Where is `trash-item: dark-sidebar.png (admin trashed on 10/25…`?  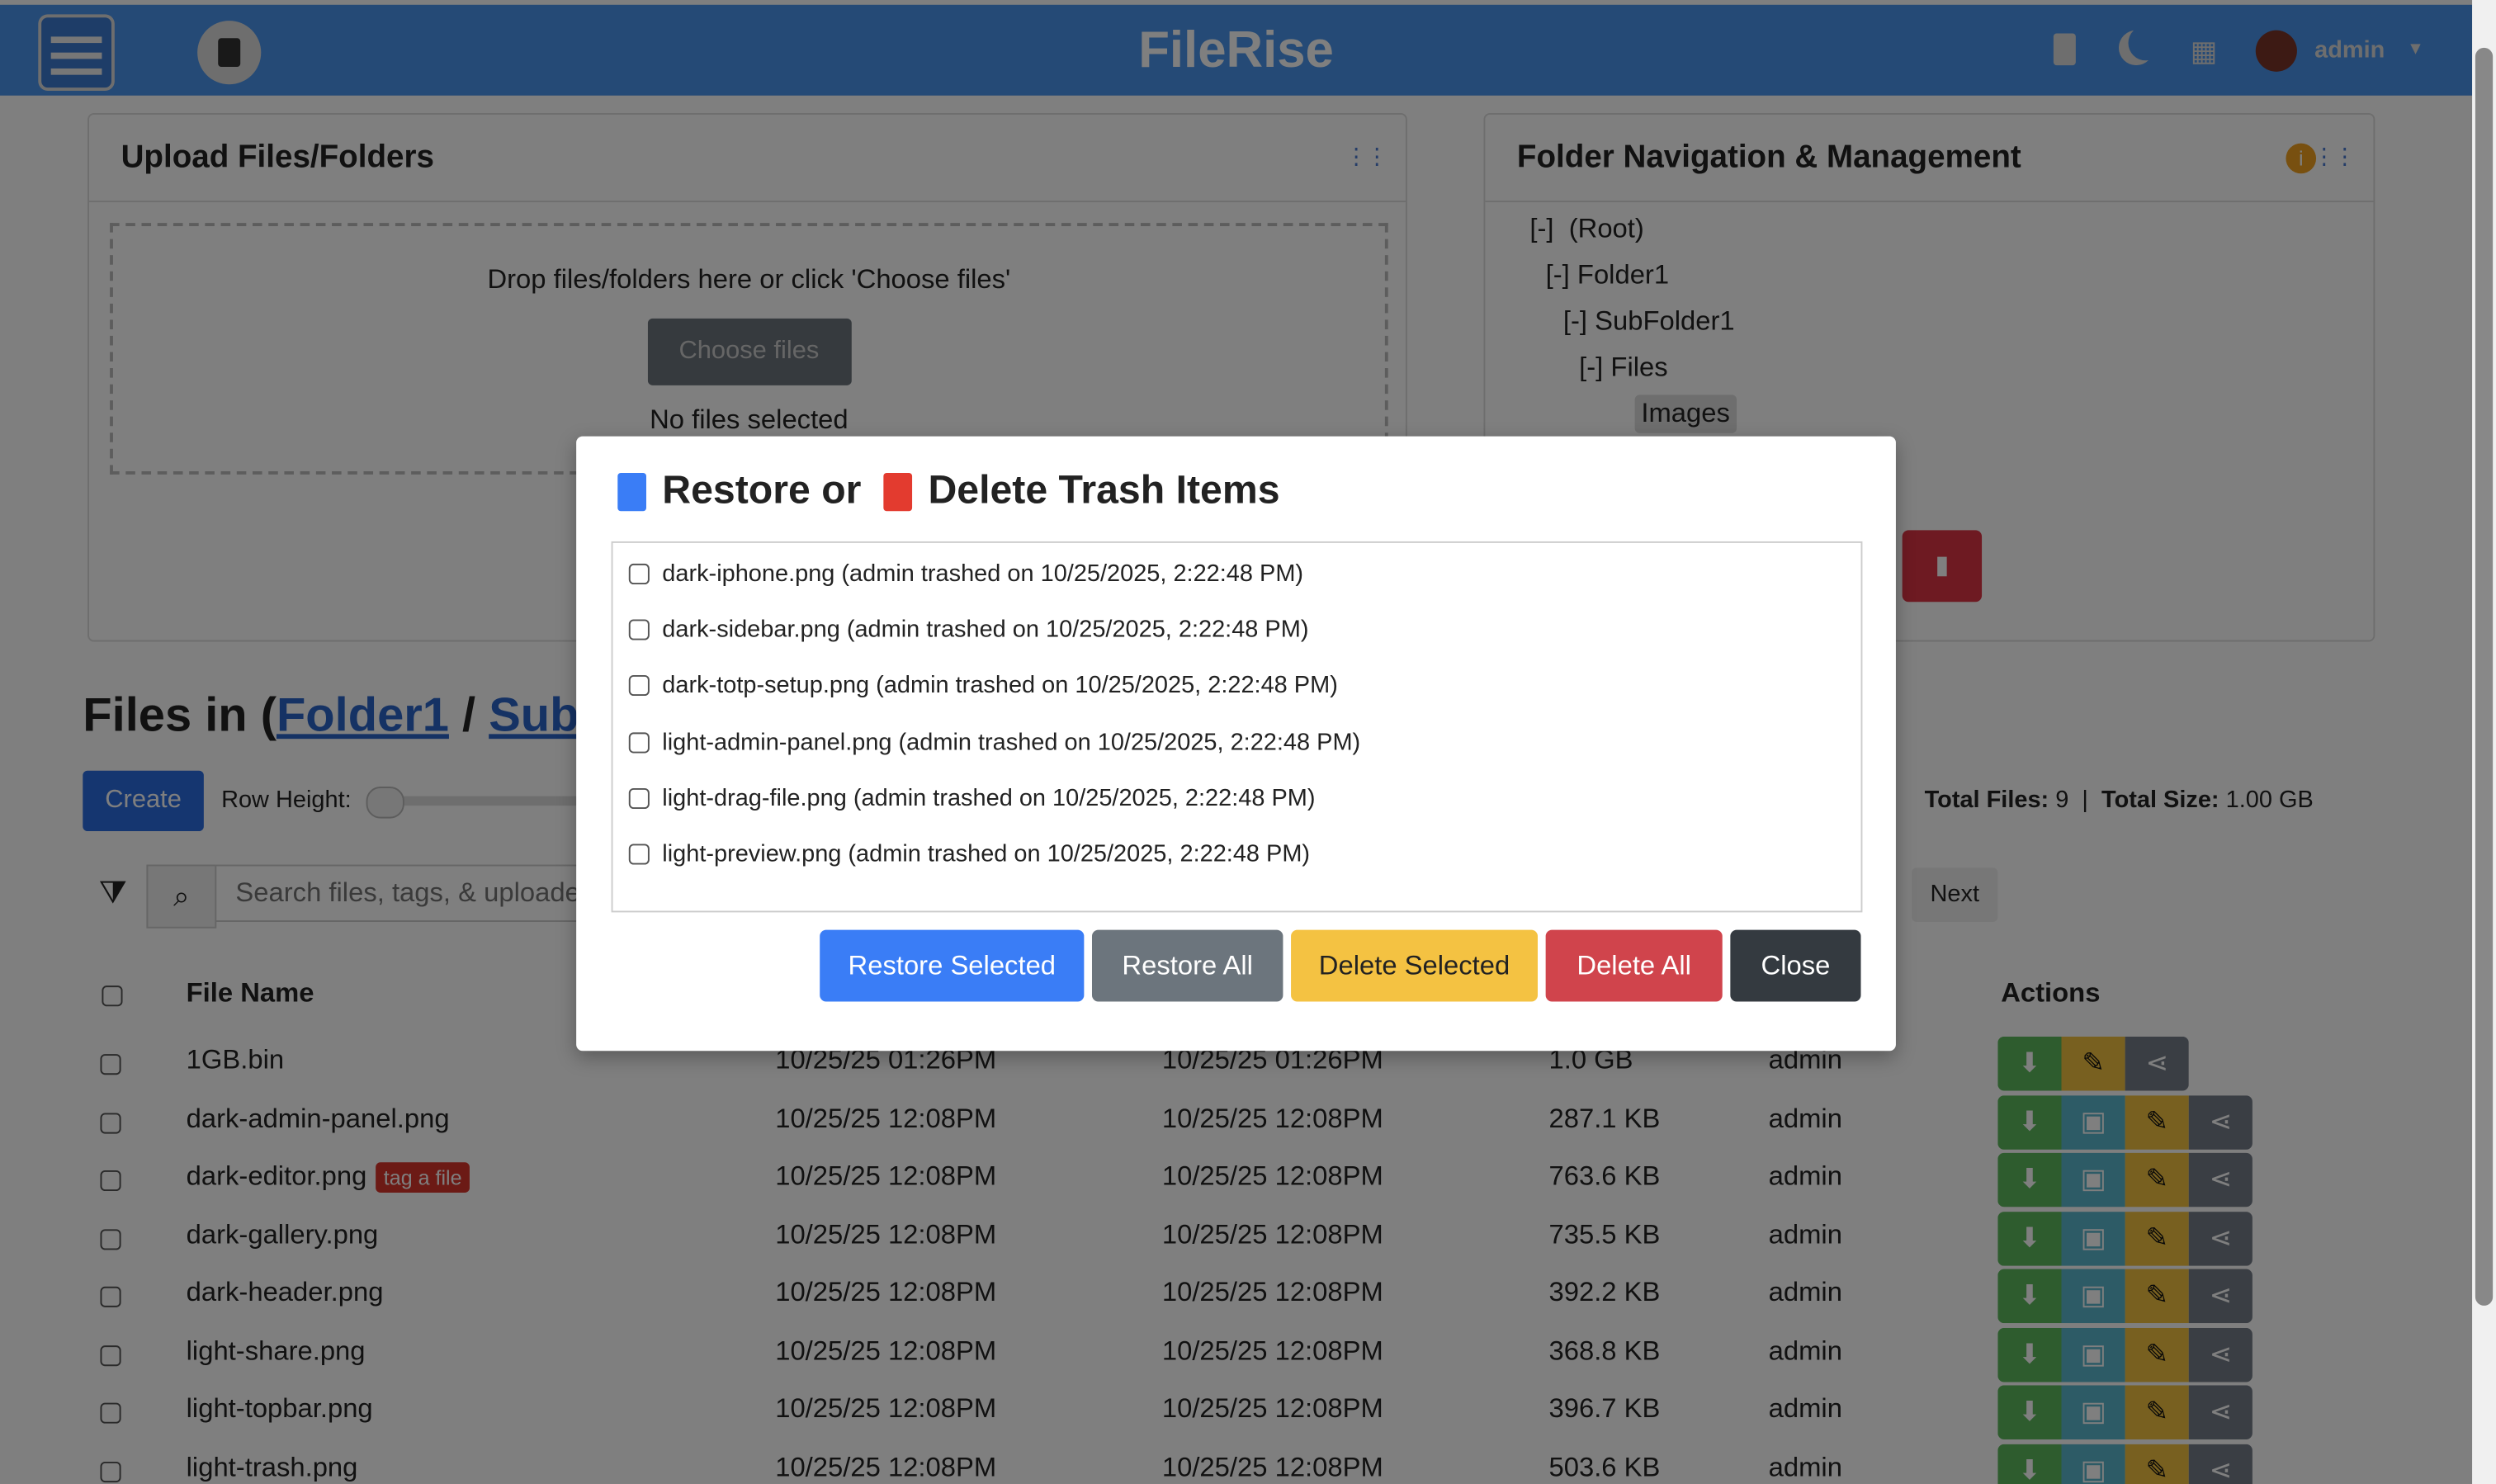 trash-item: dark-sidebar.png (admin trashed on 10/25… is located at coordinates (968, 630).